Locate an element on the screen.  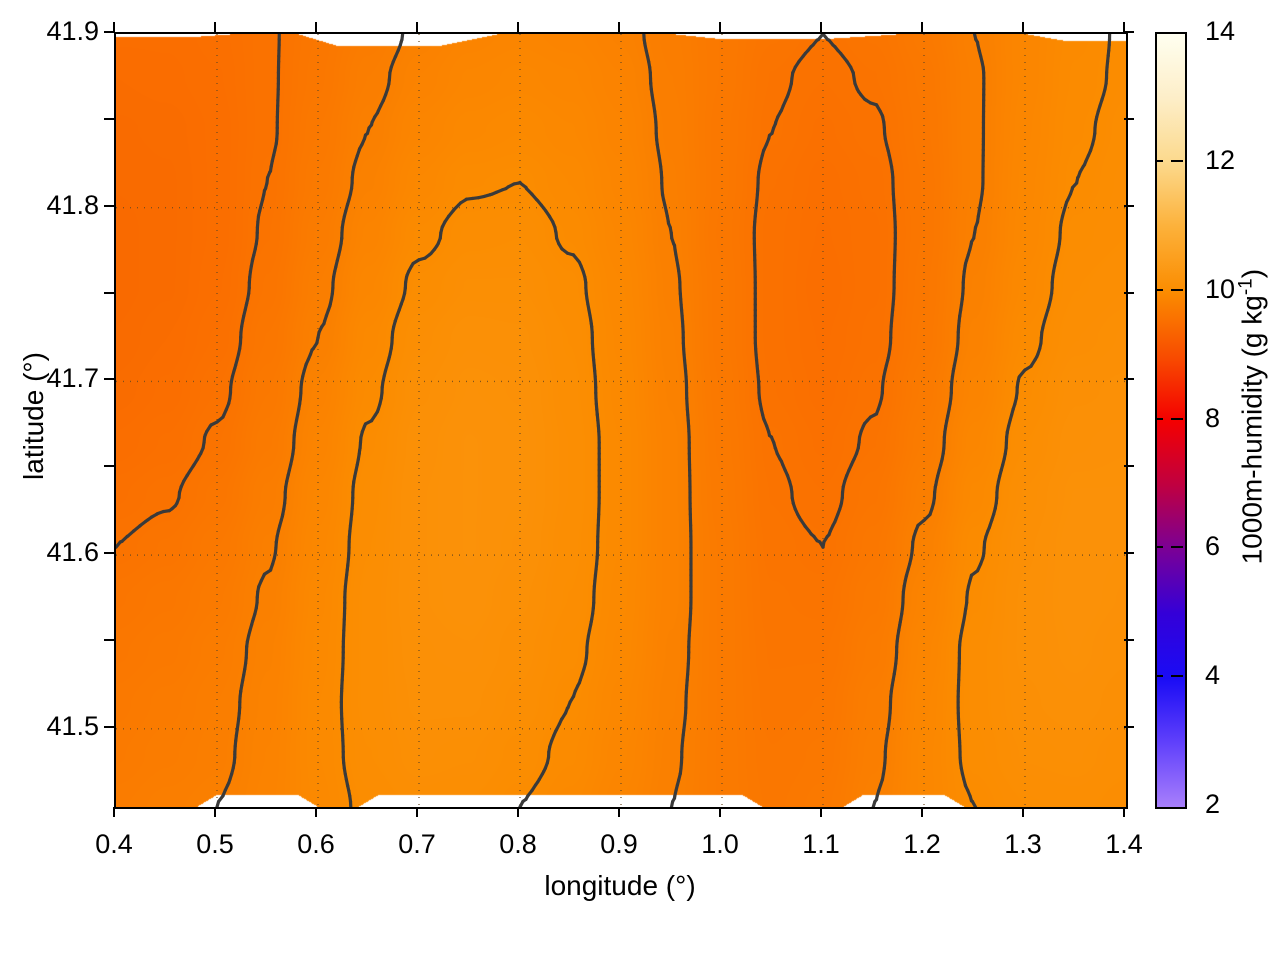
colorbar-tick-label: 12 is located at coordinates (1220, 159).